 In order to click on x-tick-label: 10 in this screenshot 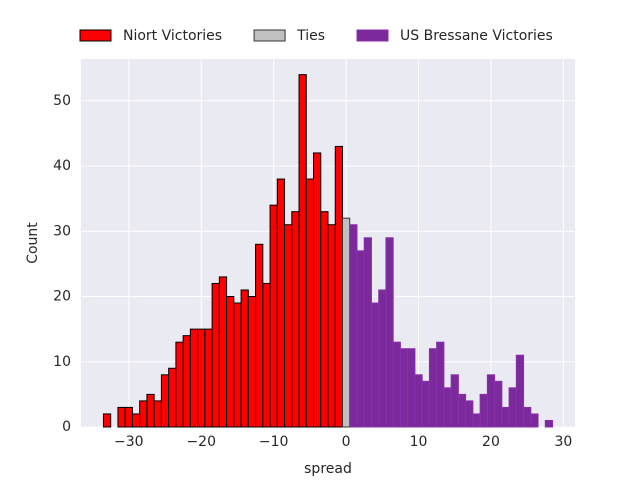, I will do `click(419, 442)`.